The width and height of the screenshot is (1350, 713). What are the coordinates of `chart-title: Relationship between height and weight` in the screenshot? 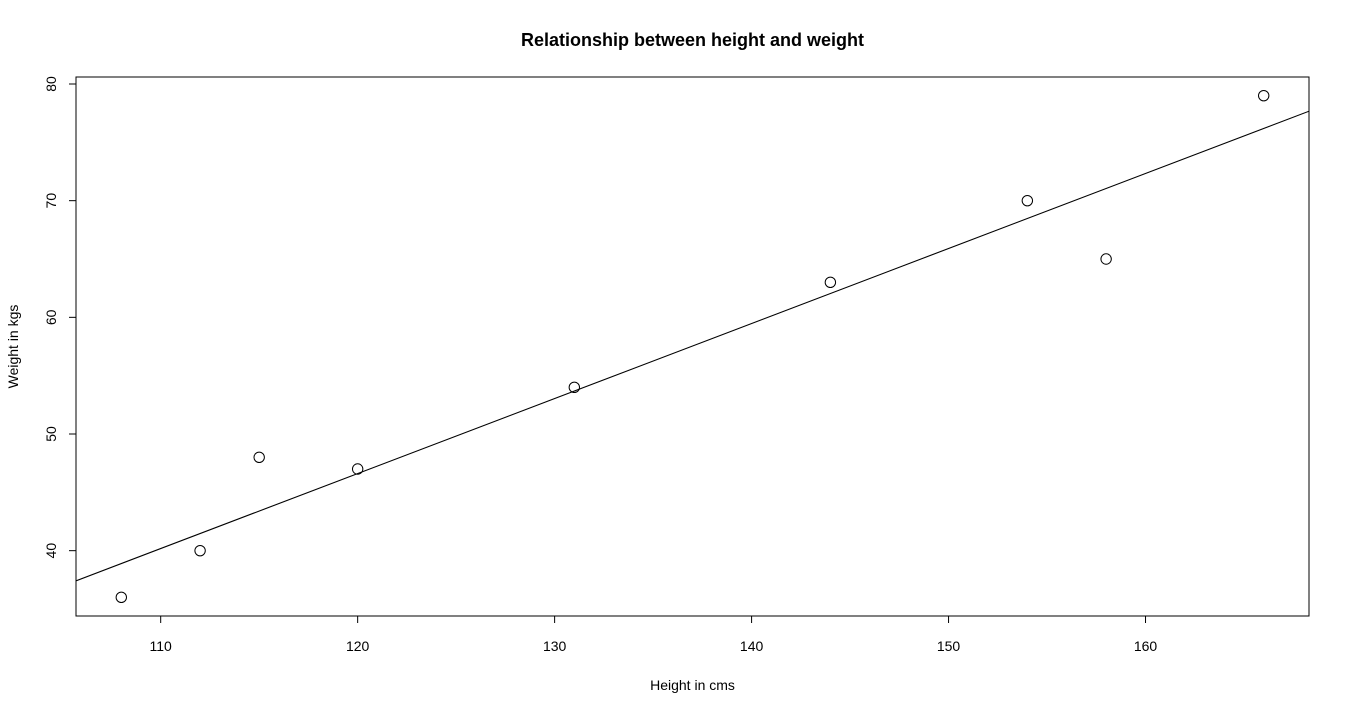 It's located at (692, 40).